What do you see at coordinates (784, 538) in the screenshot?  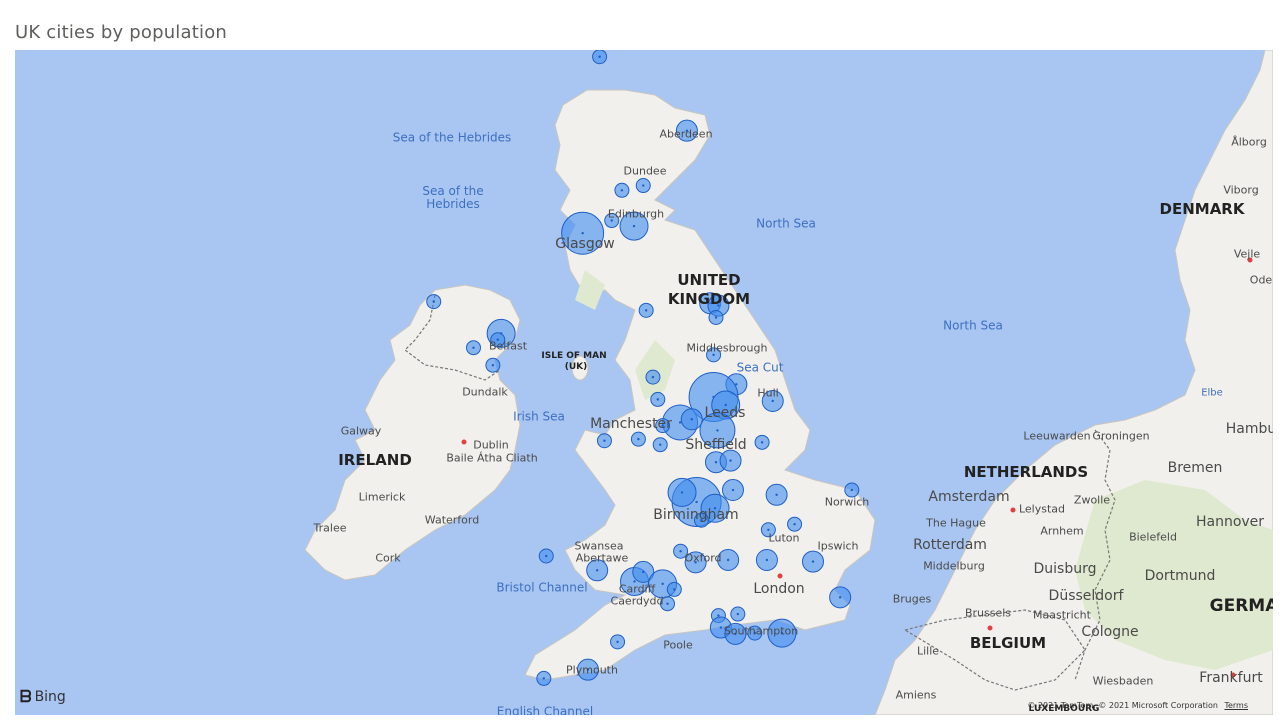 I see `label-luton: Luton` at bounding box center [784, 538].